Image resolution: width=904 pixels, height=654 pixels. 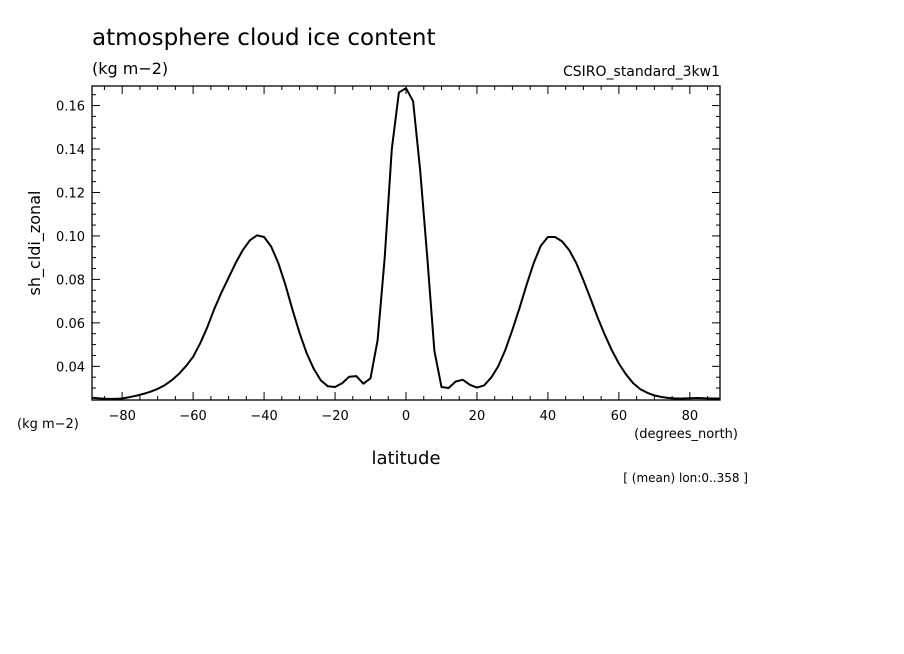 What do you see at coordinates (70, 107) in the screenshot?
I see `y-tick-label: 0.16` at bounding box center [70, 107].